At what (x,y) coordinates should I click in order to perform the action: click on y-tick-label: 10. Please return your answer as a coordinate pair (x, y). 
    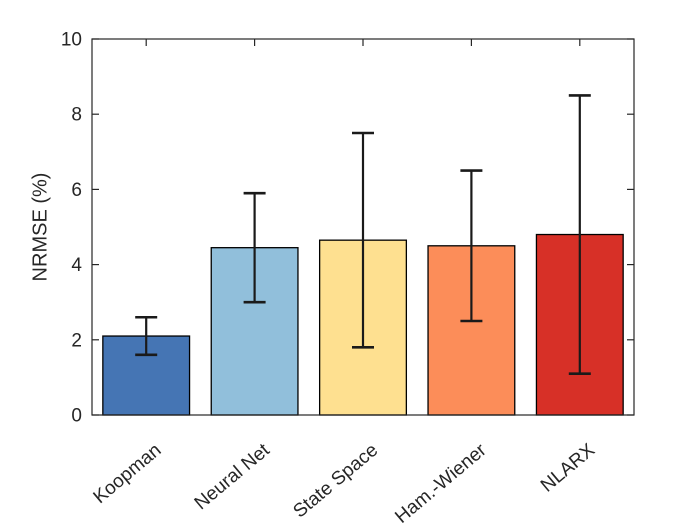
    Looking at the image, I should click on (71, 40).